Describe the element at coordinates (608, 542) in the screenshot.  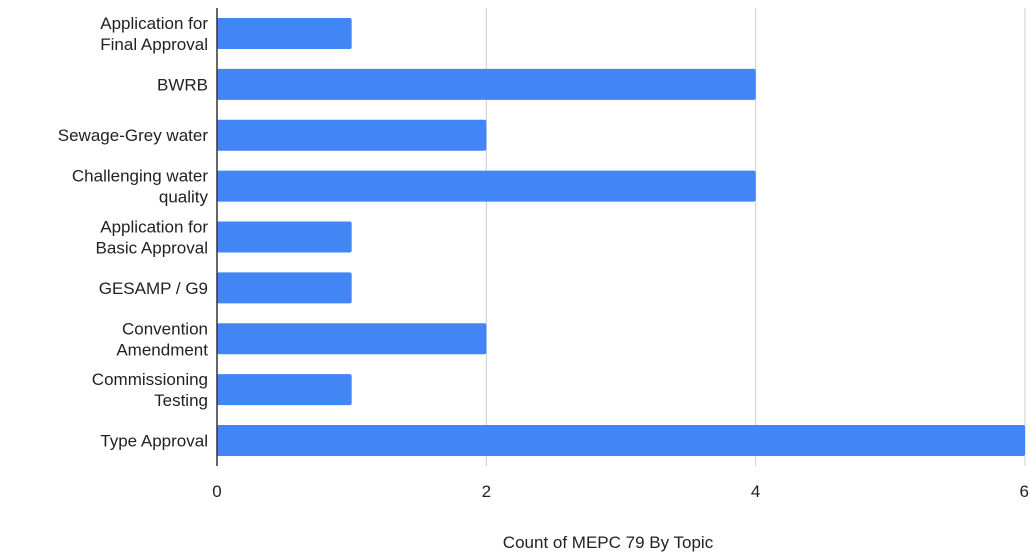
I see `x-axis-title: Count of MEPC 79 By Topic` at that location.